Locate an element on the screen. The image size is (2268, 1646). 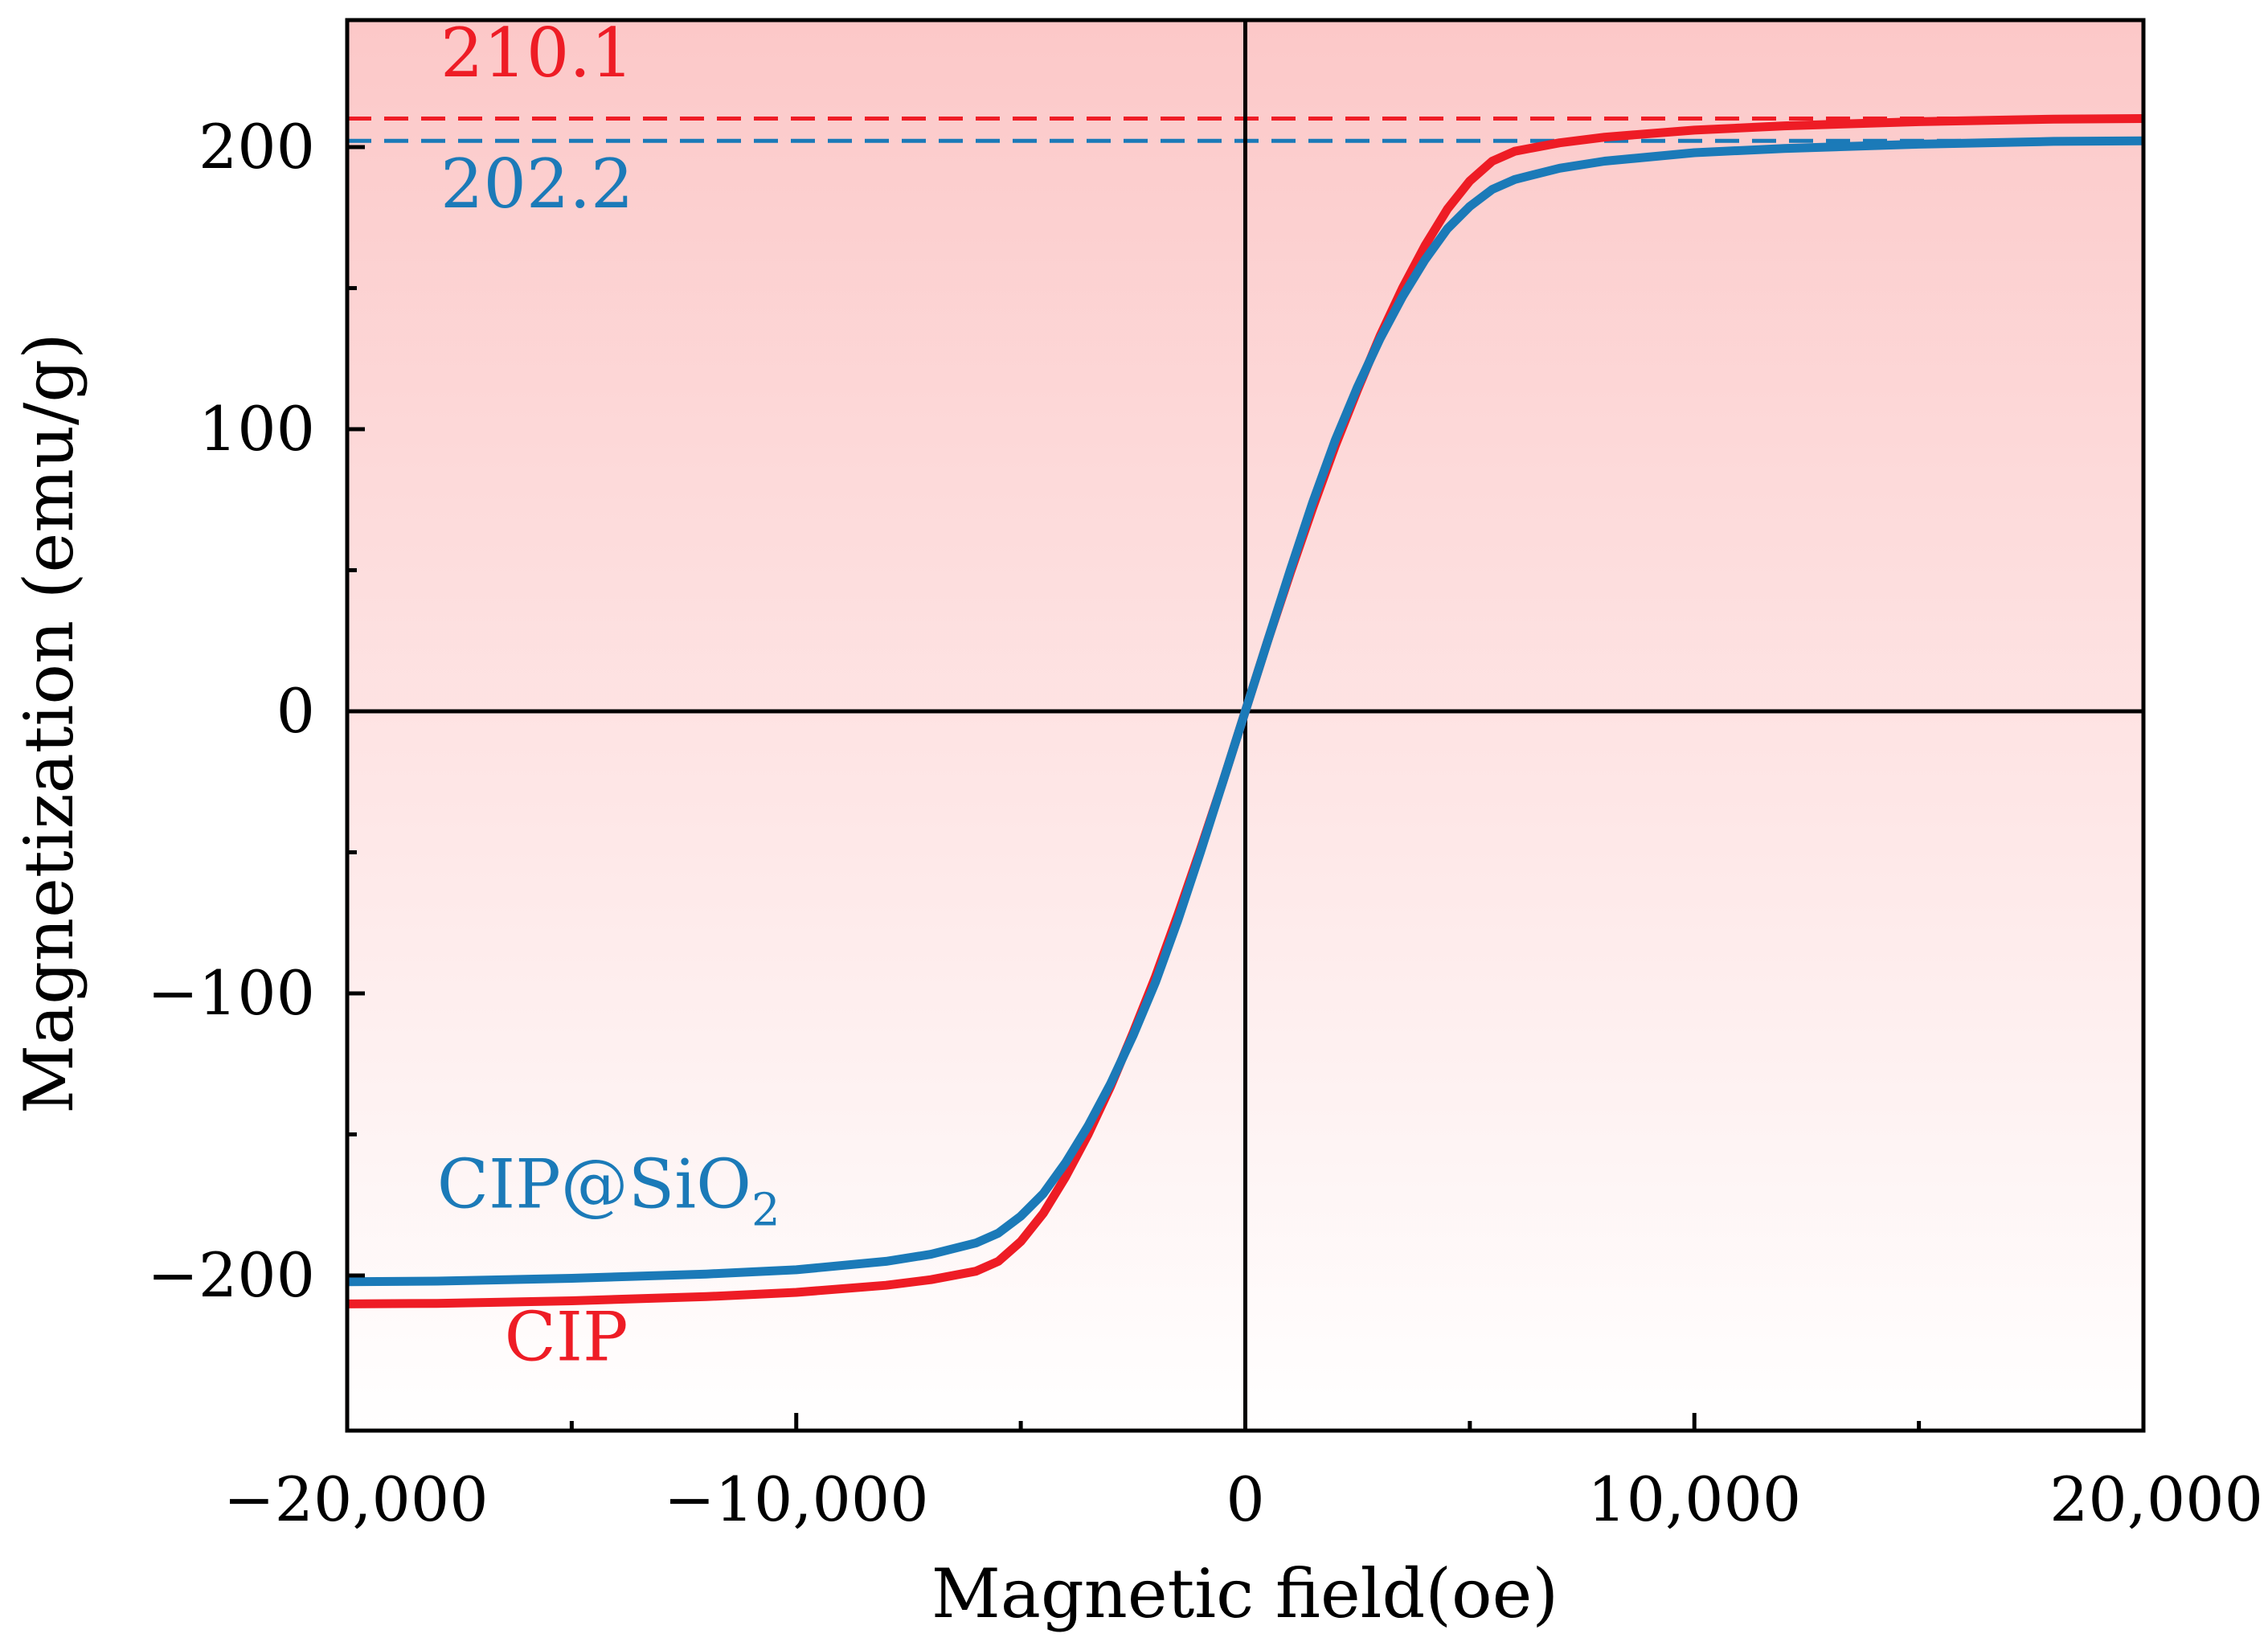
x-tick-label: −20,000 is located at coordinates (356, 1499).